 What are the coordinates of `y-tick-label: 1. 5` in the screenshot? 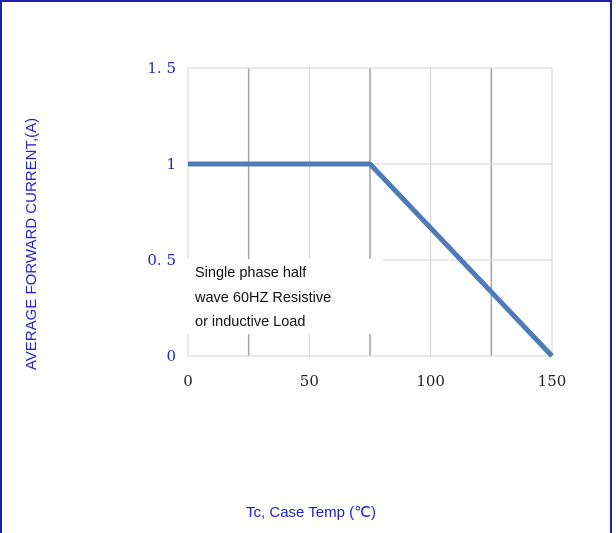 It's located at (161, 68).